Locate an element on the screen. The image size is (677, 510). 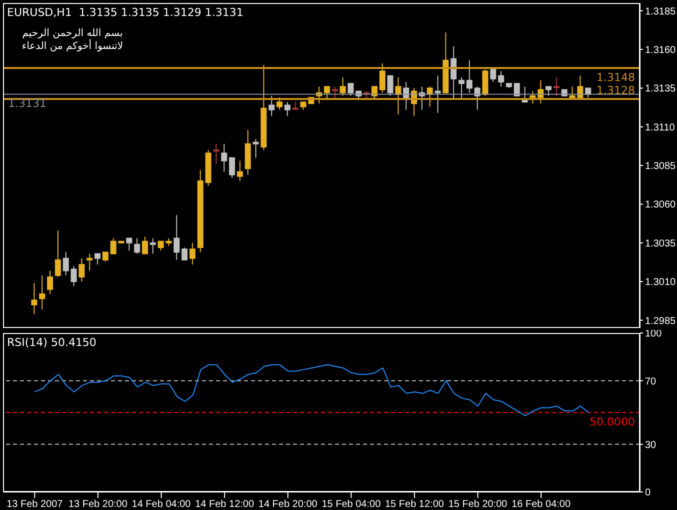
y-tick-label: 100 is located at coordinates (653, 334).